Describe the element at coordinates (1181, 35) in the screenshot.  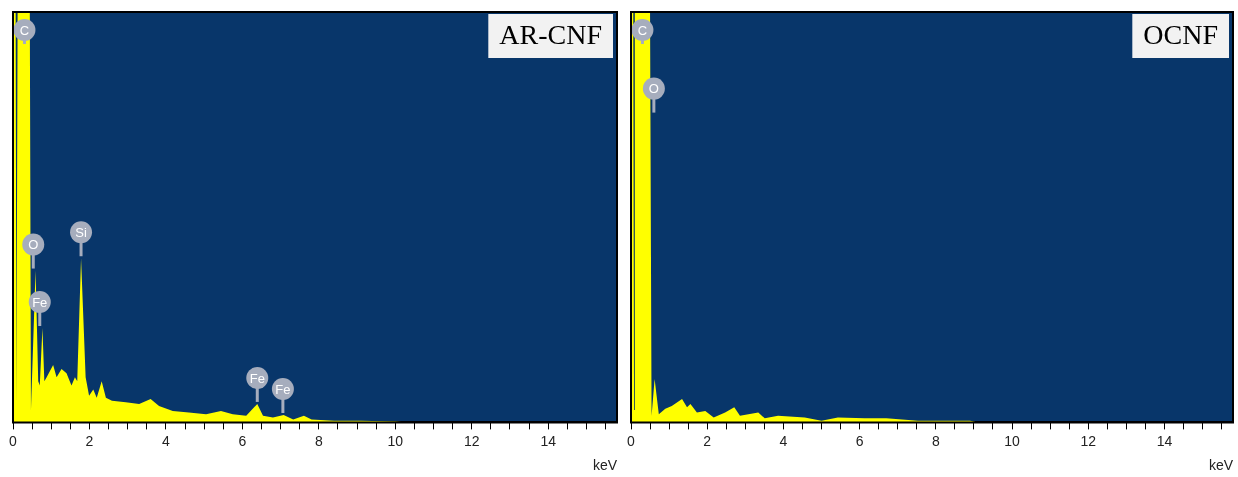
I see `chart-title: OCNF` at that location.